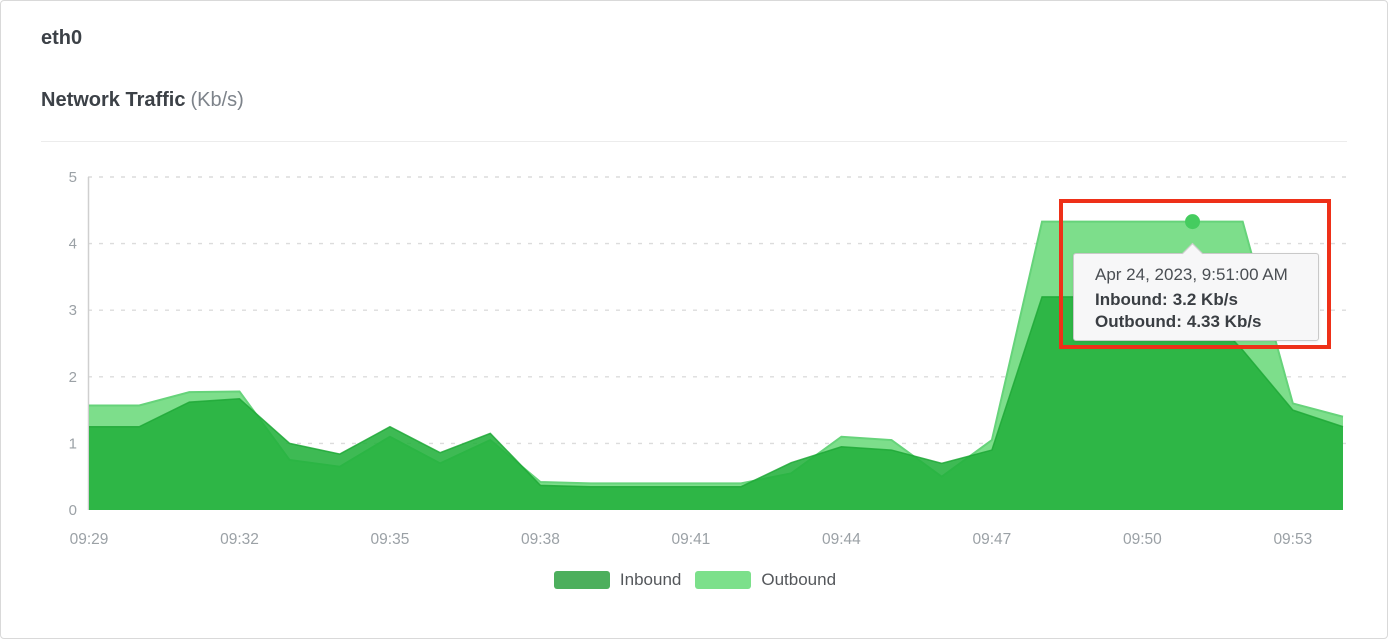  Describe the element at coordinates (694, 141) in the screenshot. I see `header-divider` at that location.